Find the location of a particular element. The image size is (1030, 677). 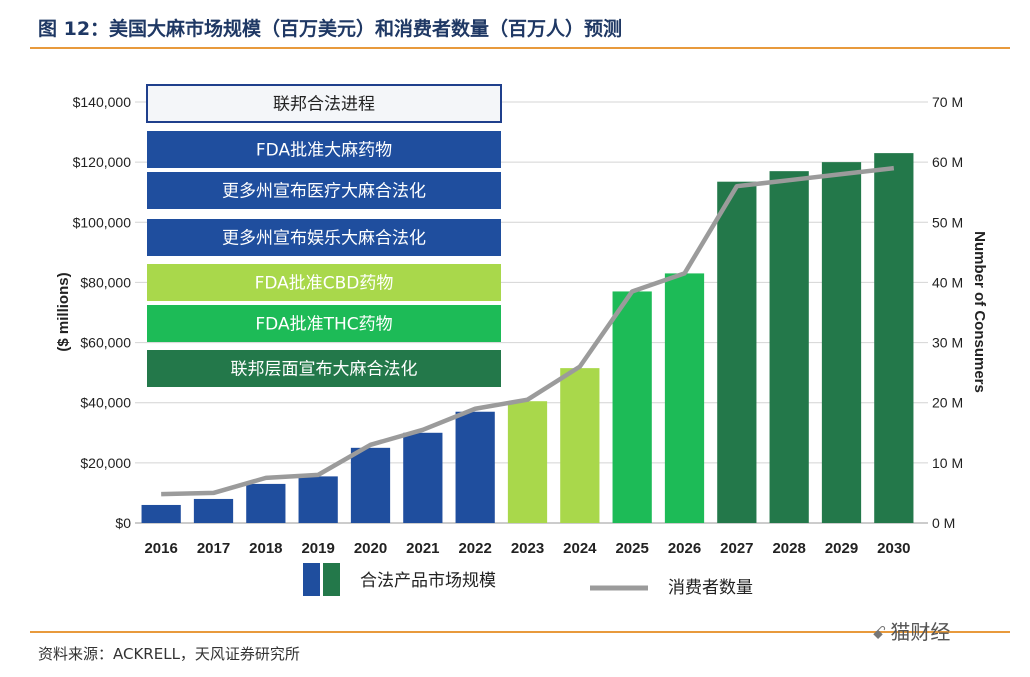

x-tick-label: 2019 is located at coordinates (317, 548).